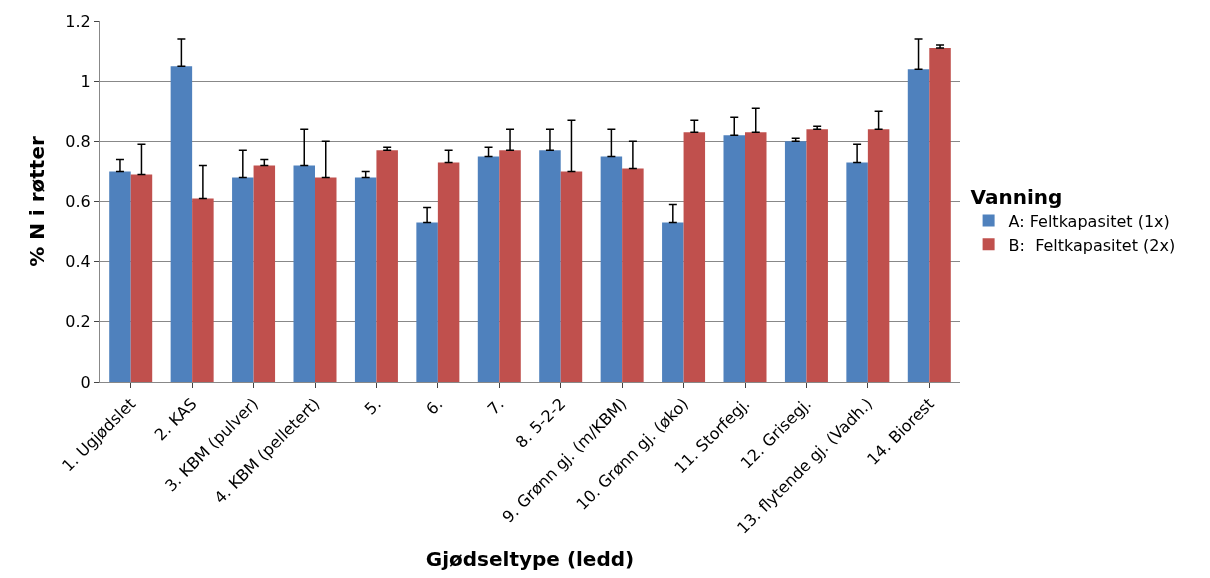 The height and width of the screenshot is (578, 1210). Describe the element at coordinates (372, 406) in the screenshot. I see `x-tick-label: 5.` at that location.